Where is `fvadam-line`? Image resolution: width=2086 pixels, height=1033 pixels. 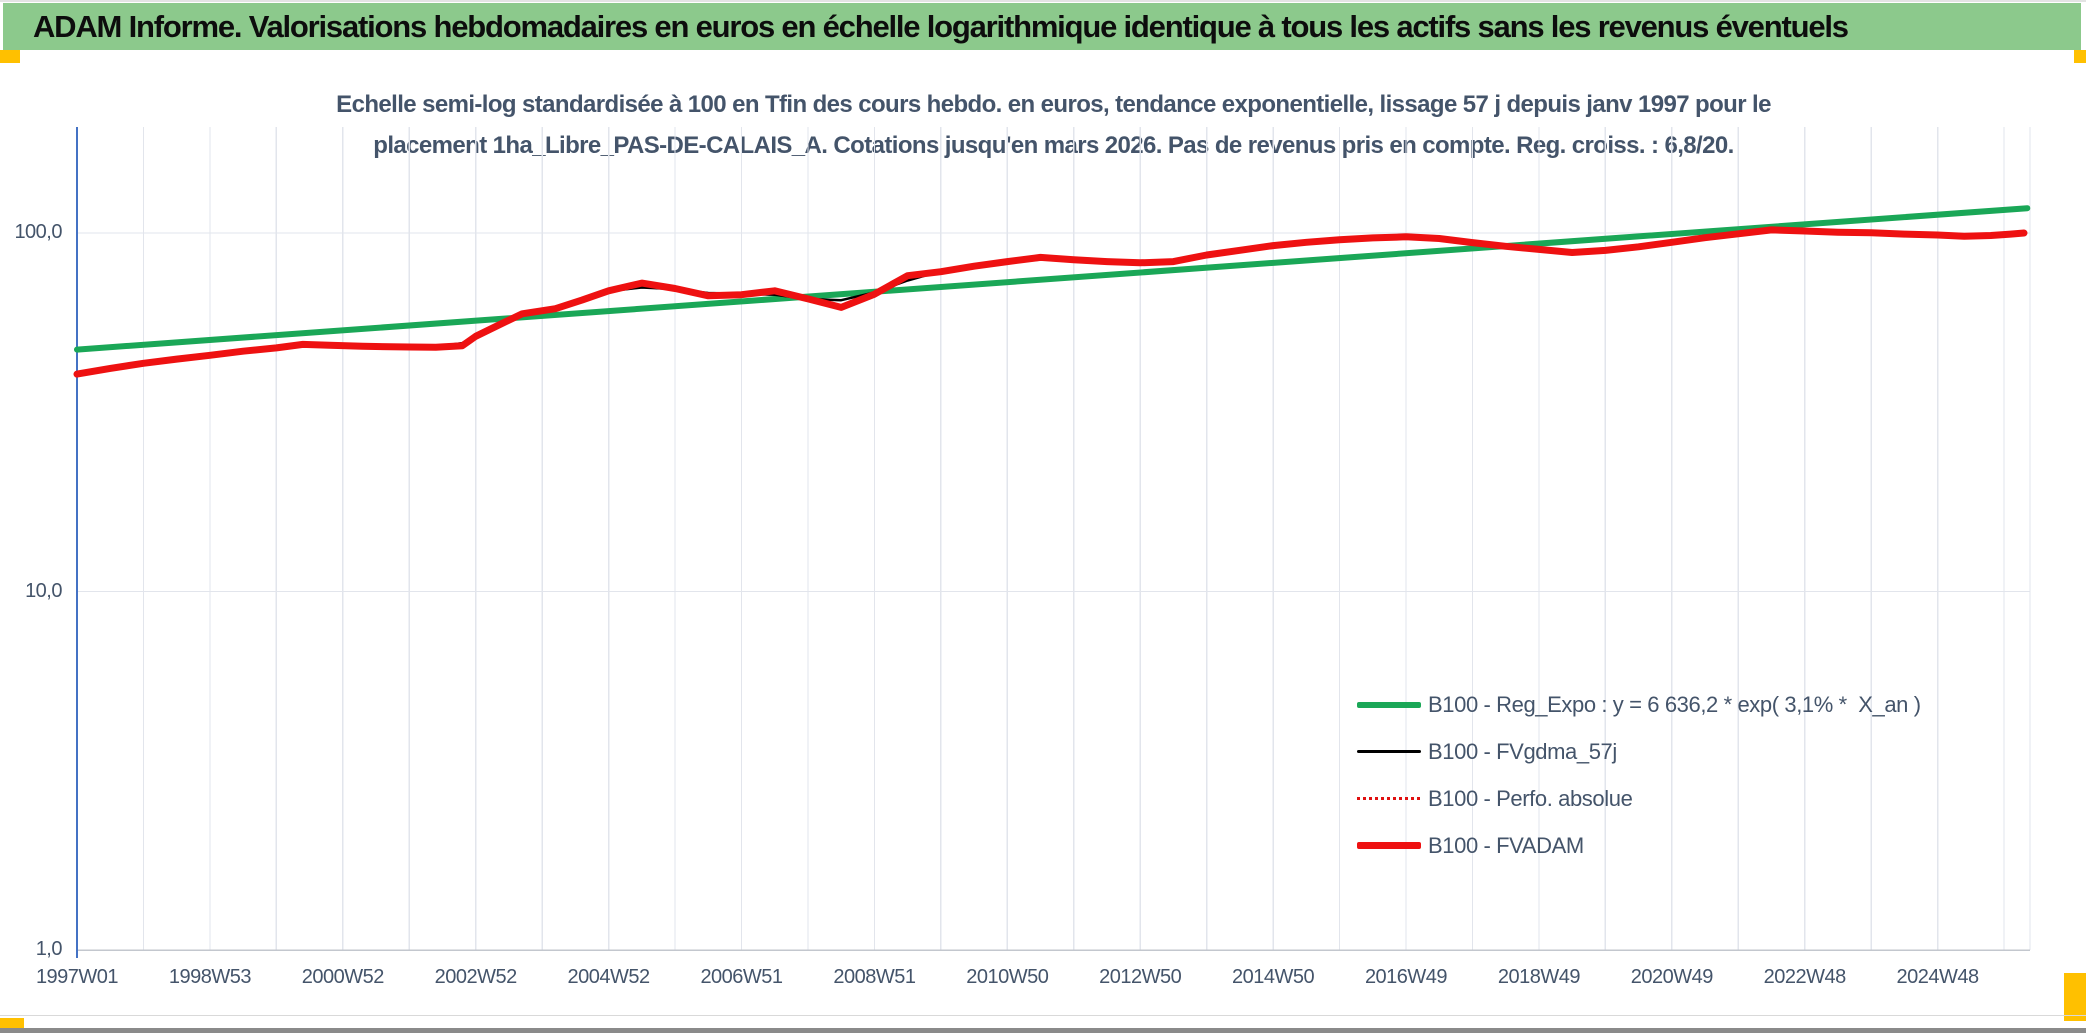
fvadam-line is located at coordinates (1050, 302).